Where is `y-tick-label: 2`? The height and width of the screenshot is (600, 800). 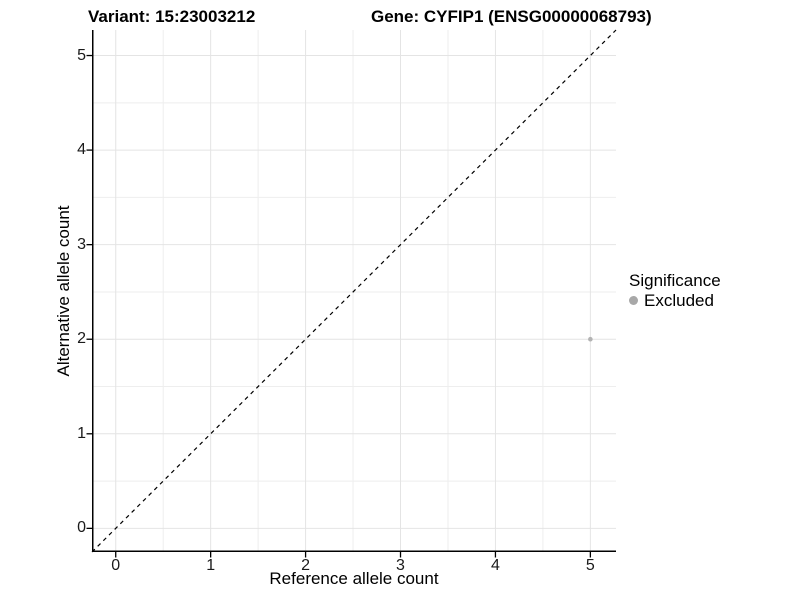
y-tick-label: 2 is located at coordinates (81, 339).